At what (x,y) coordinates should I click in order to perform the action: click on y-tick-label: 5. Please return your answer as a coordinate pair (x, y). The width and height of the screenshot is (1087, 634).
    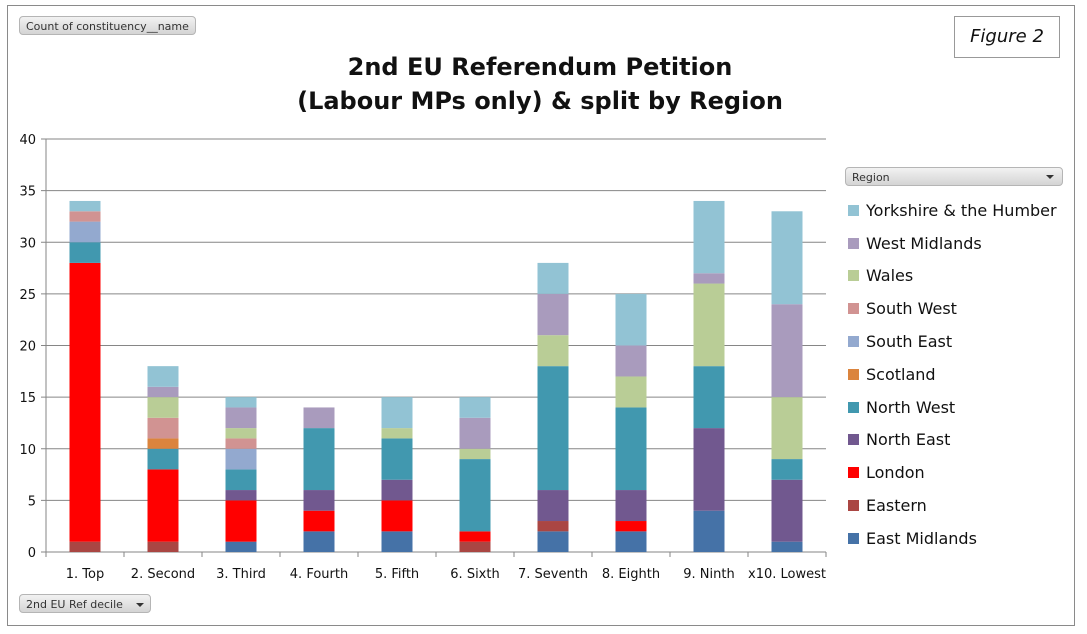
    Looking at the image, I should click on (32, 501).